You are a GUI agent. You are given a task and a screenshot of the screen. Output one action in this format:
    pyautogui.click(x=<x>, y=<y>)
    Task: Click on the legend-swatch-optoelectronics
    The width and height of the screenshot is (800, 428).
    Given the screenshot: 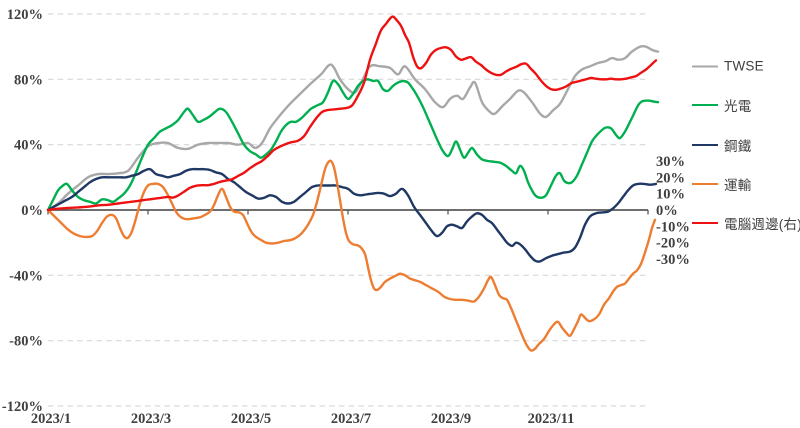 What is the action you would take?
    pyautogui.click(x=705, y=105)
    